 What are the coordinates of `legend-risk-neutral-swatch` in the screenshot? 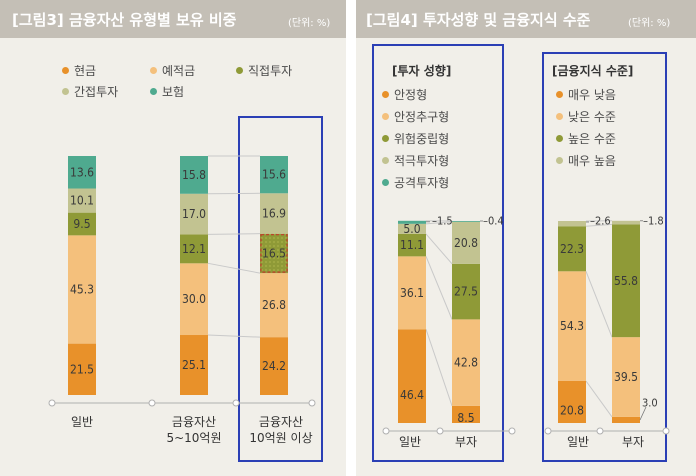 It's located at (385, 138).